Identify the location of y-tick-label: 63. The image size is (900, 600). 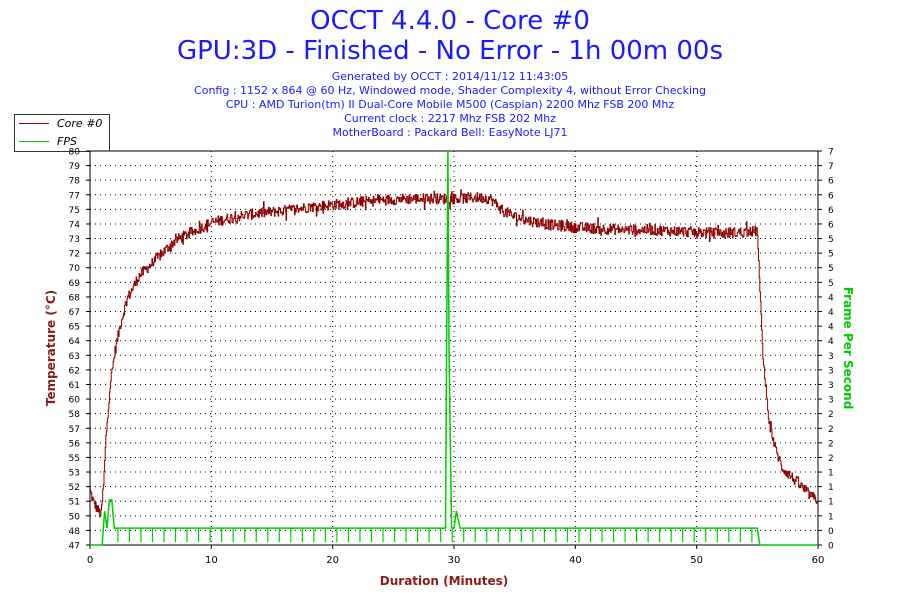
(74, 357).